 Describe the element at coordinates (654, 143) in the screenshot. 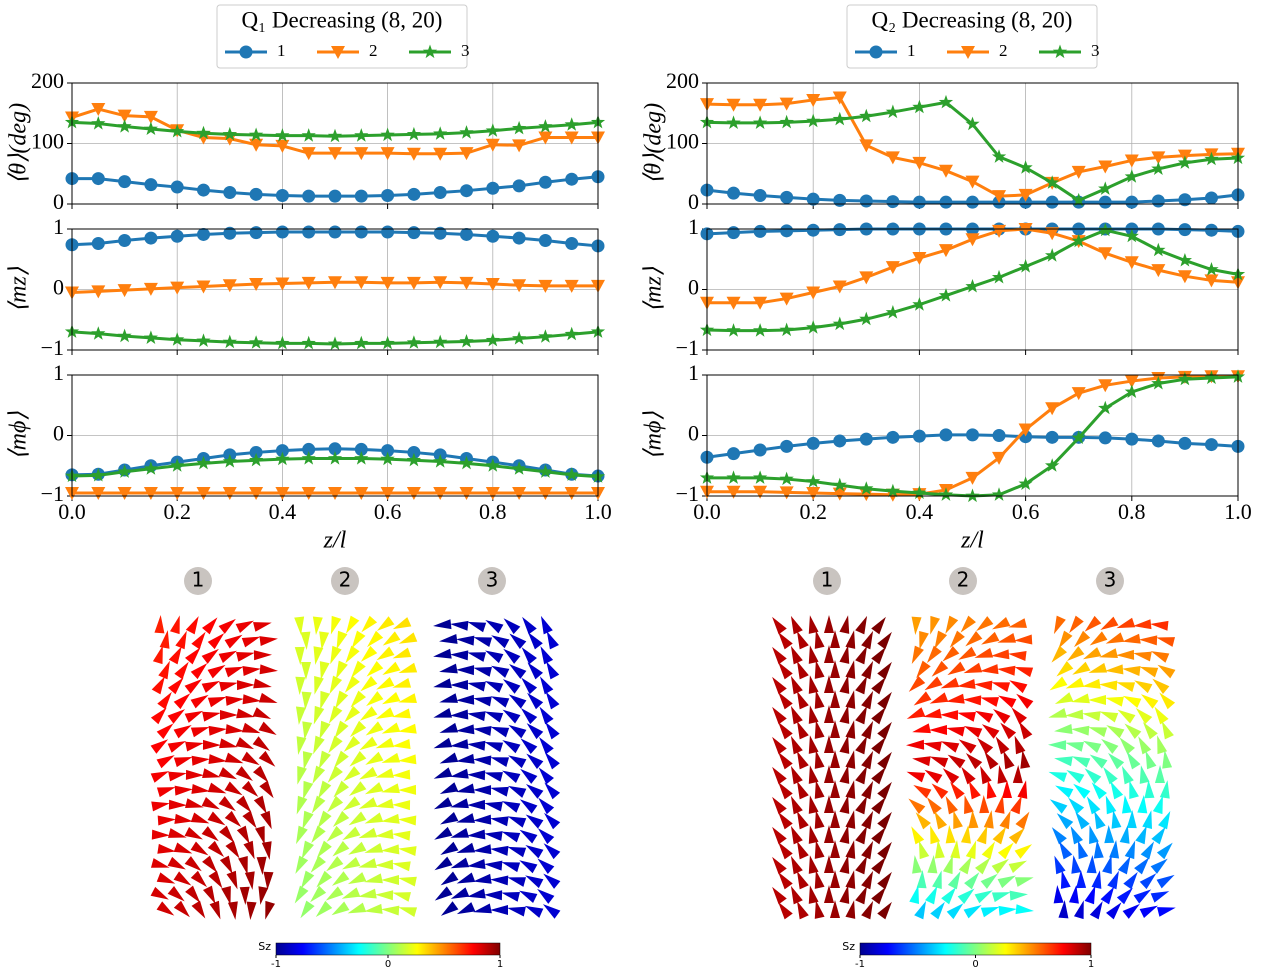

I see `y-axis-label: ⟨θ⟩(deg)` at that location.